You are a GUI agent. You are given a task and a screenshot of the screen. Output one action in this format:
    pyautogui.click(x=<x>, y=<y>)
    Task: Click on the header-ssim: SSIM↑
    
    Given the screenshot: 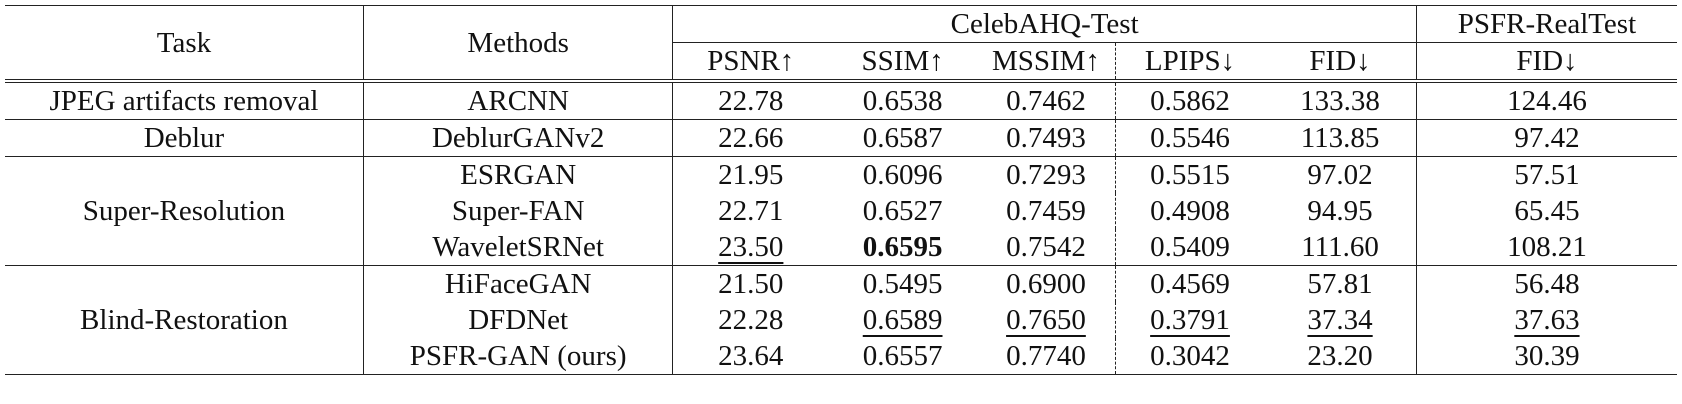 What is the action you would take?
    pyautogui.click(x=903, y=62)
    